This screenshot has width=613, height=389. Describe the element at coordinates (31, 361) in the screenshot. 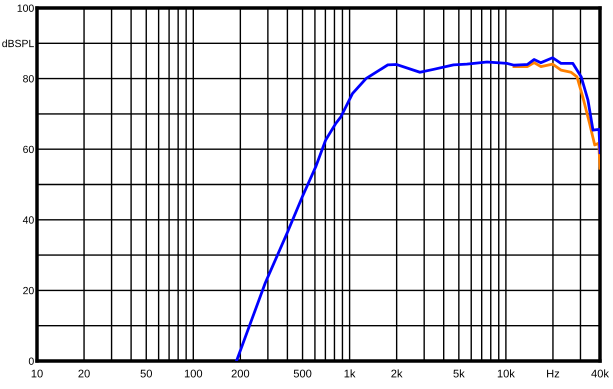

I see `y-tick-label: 0` at that location.